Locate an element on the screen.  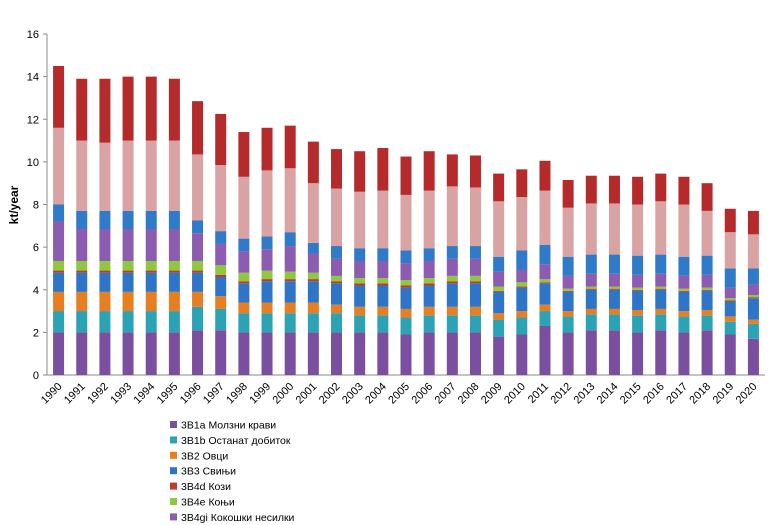
y-tick-label: 2 is located at coordinates (36, 333).